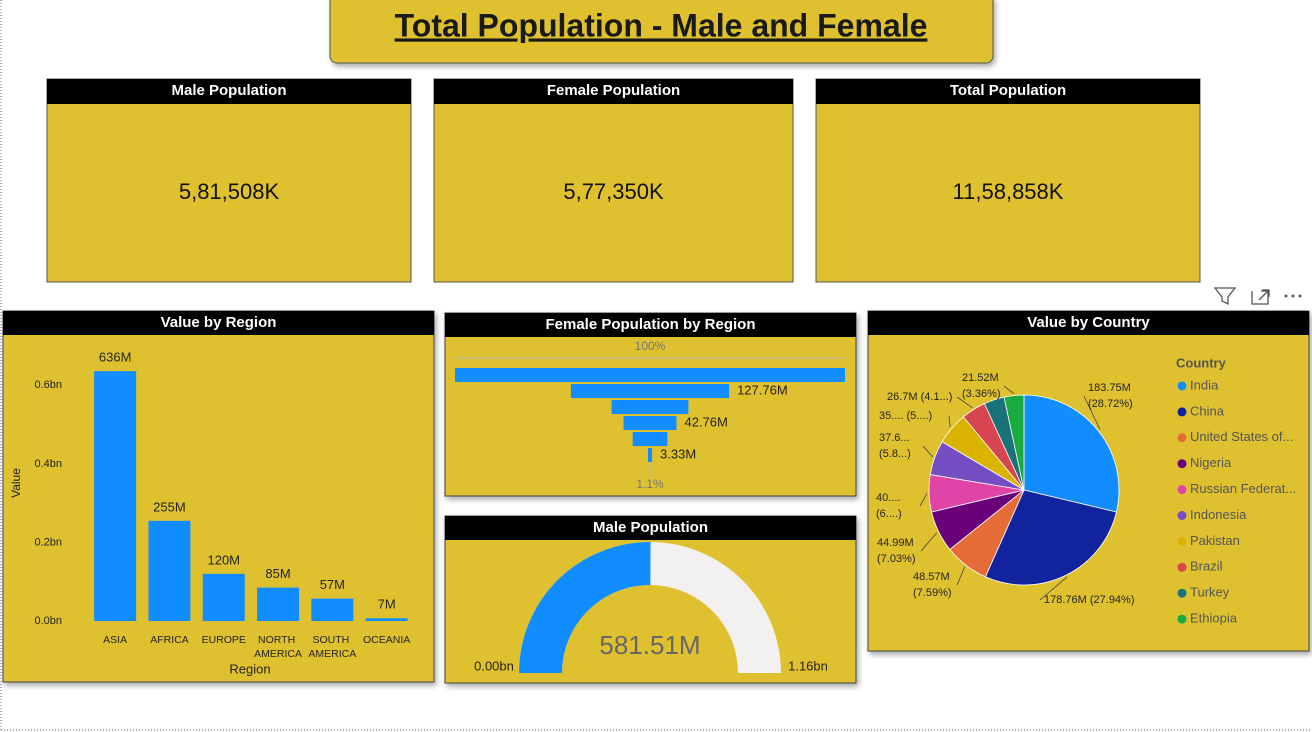 The width and height of the screenshot is (1312, 732). Describe the element at coordinates (762, 389) in the screenshot. I see `data-label: 127.76M` at that location.